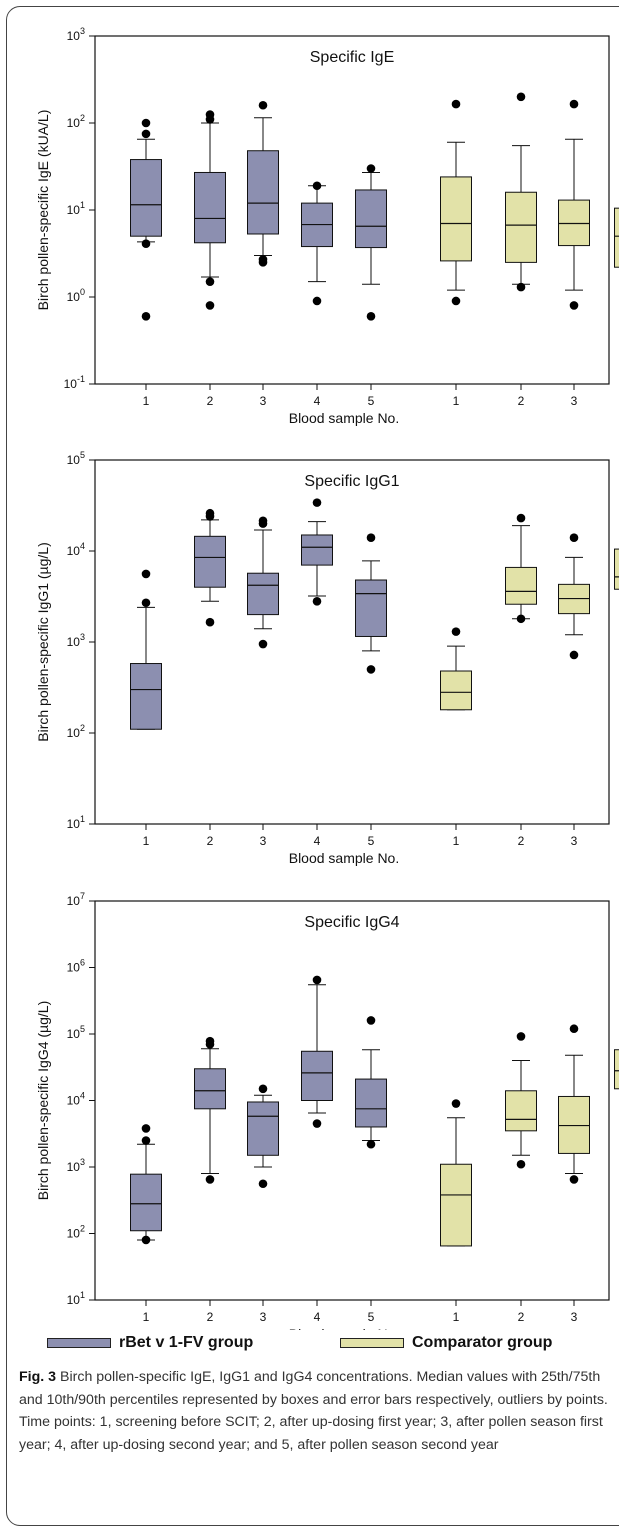 The height and width of the screenshot is (1526, 619). Describe the element at coordinates (43, 1100) in the screenshot. I see `y-axis-label: Birch pollen-specific IgG4 (µg/L)` at that location.